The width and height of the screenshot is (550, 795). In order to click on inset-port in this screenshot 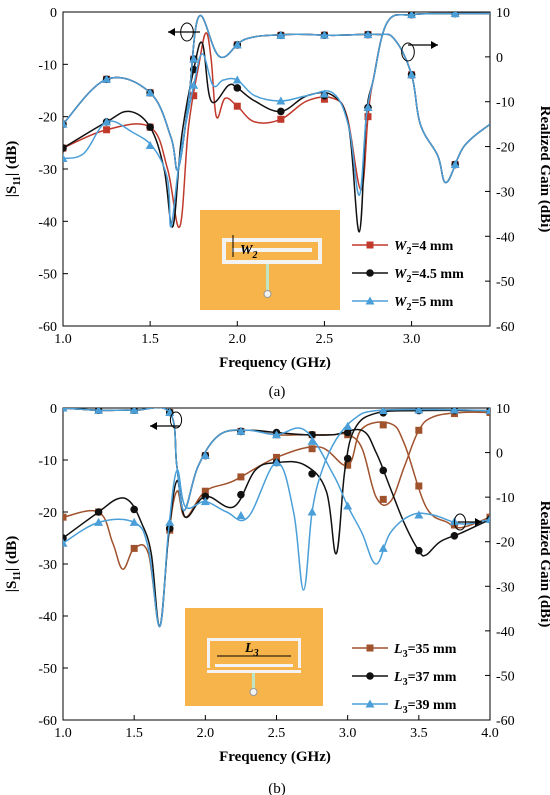, I will do `click(253, 692)`.